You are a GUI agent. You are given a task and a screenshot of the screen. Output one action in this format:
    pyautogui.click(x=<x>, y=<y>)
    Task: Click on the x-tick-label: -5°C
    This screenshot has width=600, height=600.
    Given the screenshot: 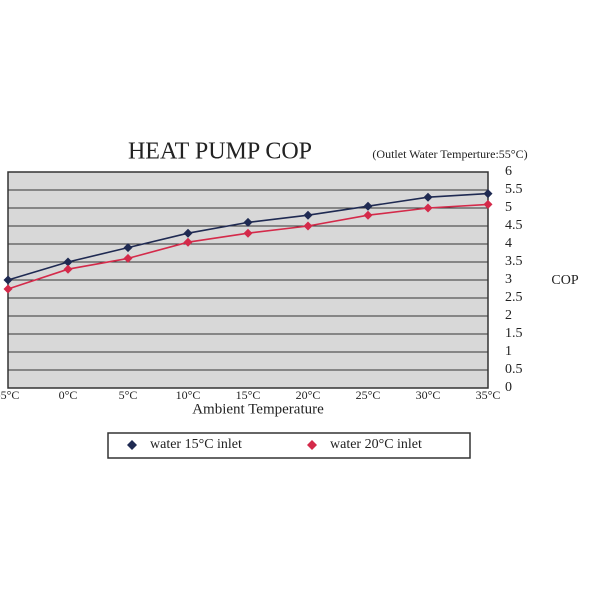 What is the action you would take?
    pyautogui.click(x=9, y=395)
    